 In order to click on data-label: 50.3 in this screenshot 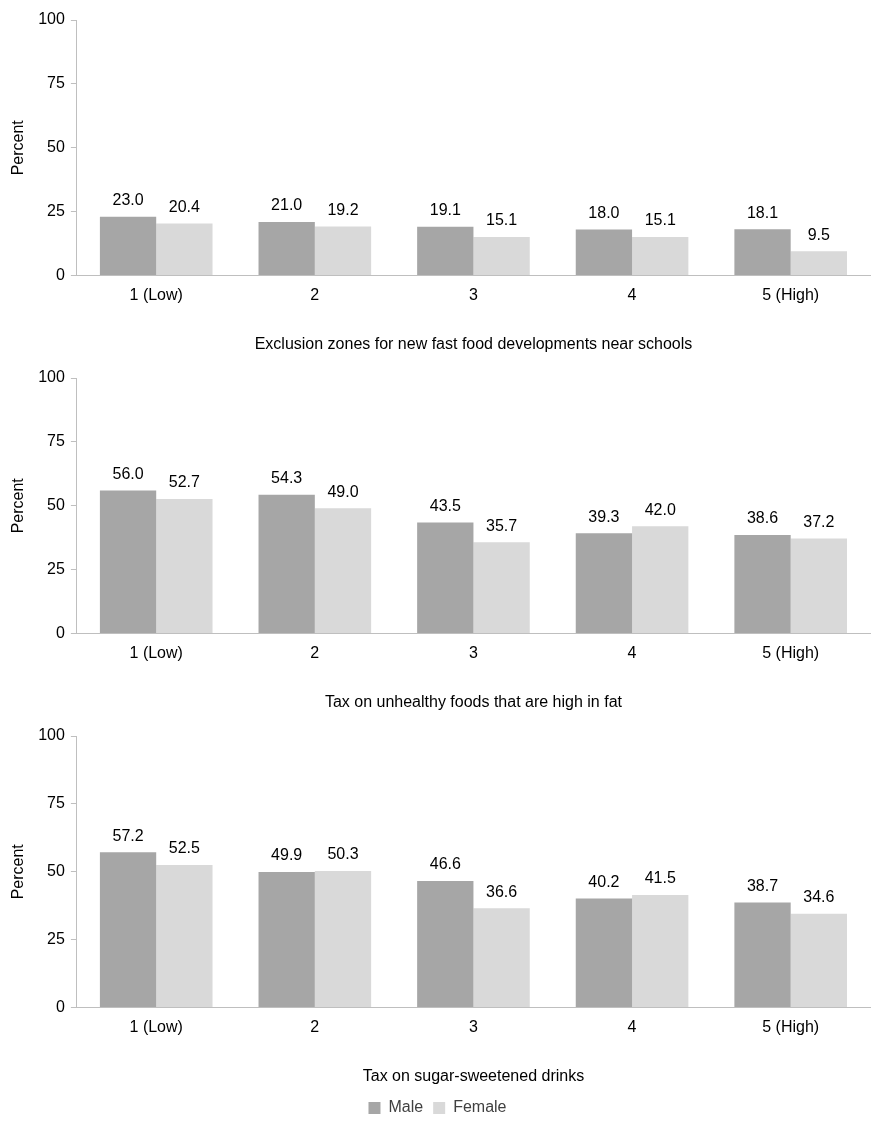, I will do `click(343, 854)`.